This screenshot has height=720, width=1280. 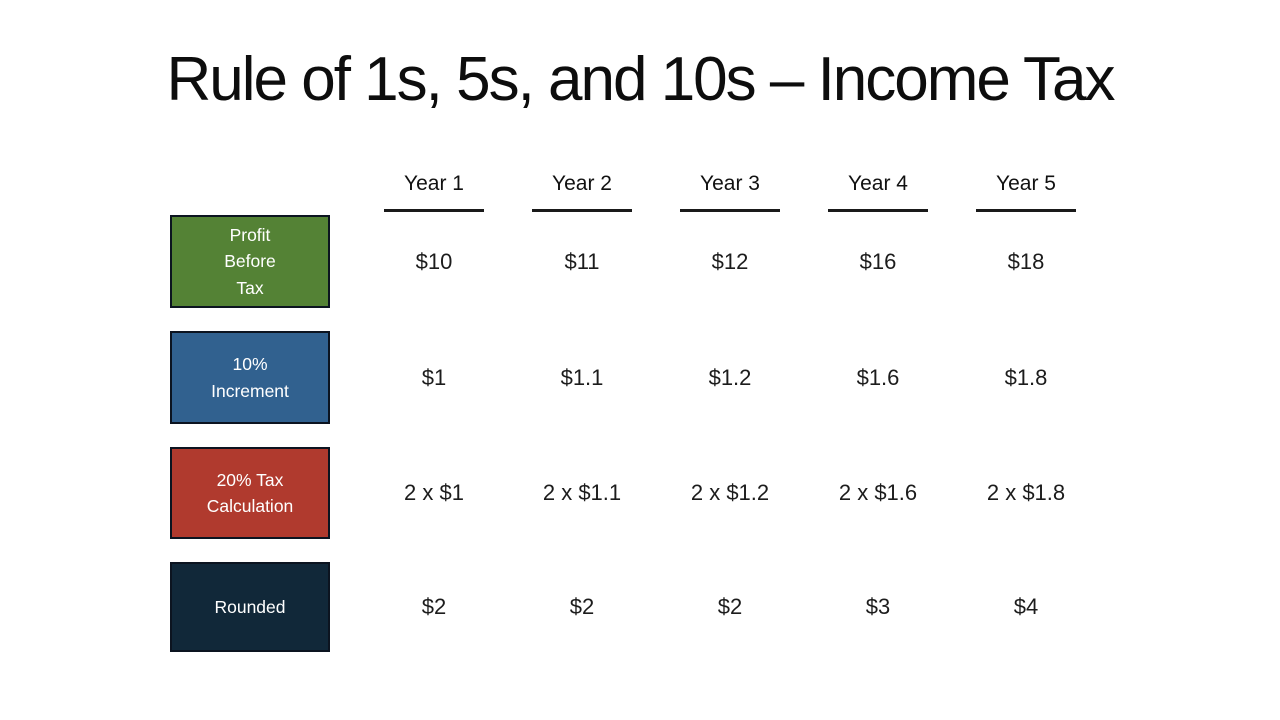 I want to click on table-cell: $1.2, so click(x=730, y=377).